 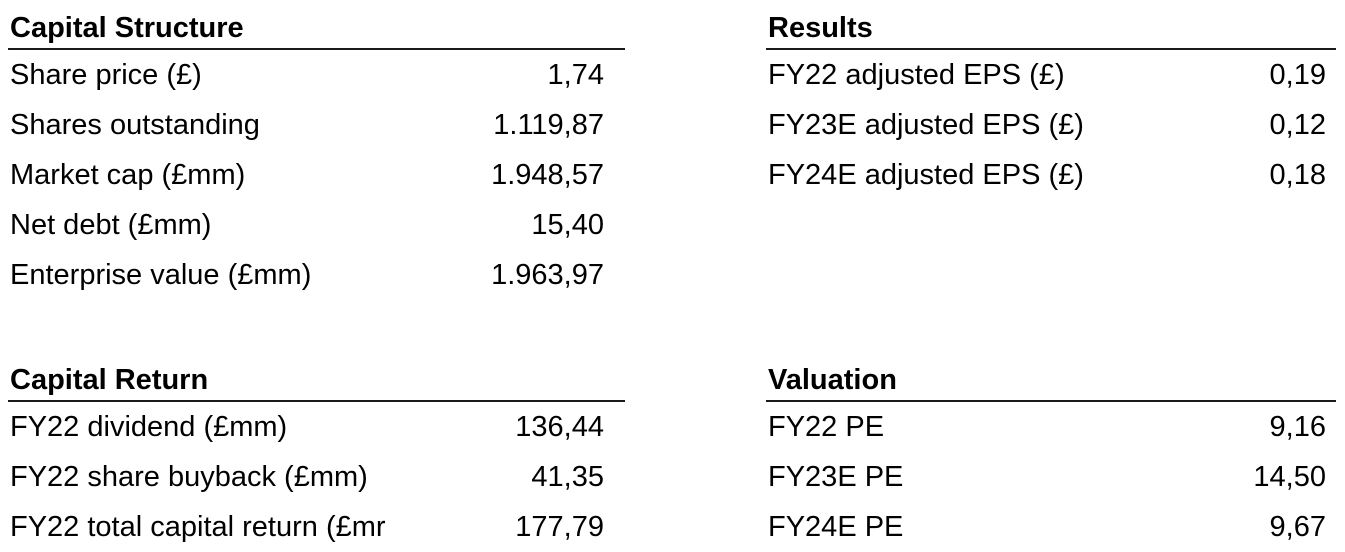 What do you see at coordinates (189, 477) in the screenshot?
I see `row-label: FY22 share buyback (£mm)` at bounding box center [189, 477].